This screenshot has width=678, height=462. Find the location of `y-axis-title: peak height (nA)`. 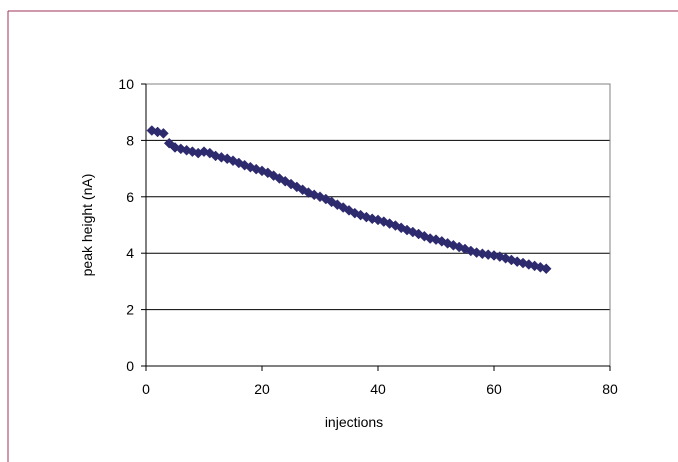

y-axis-title: peak height (nA) is located at coordinates (87, 225).